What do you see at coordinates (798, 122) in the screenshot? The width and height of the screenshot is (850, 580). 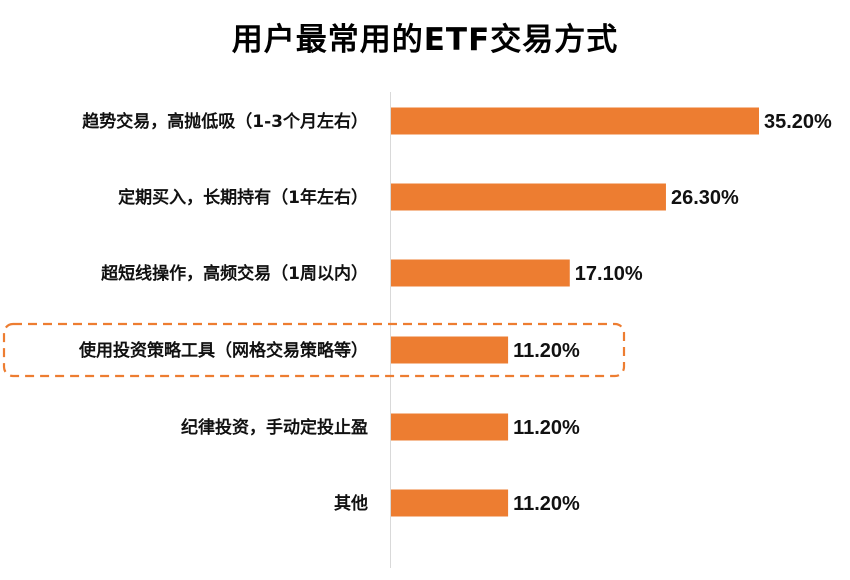 I see `value-label-1: 35.20%` at bounding box center [798, 122].